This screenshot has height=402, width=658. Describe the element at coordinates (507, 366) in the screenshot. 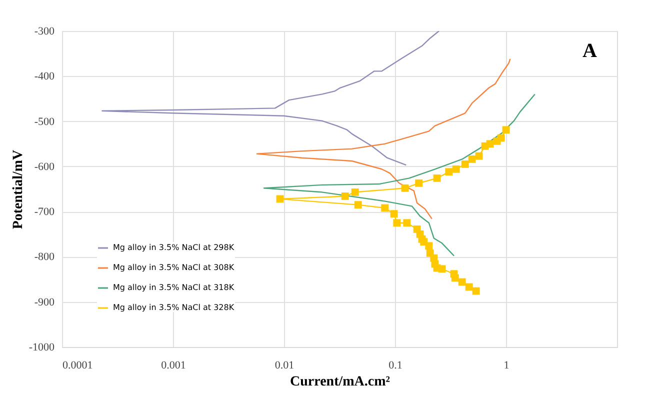

I see `x-tick-label: 1` at that location.